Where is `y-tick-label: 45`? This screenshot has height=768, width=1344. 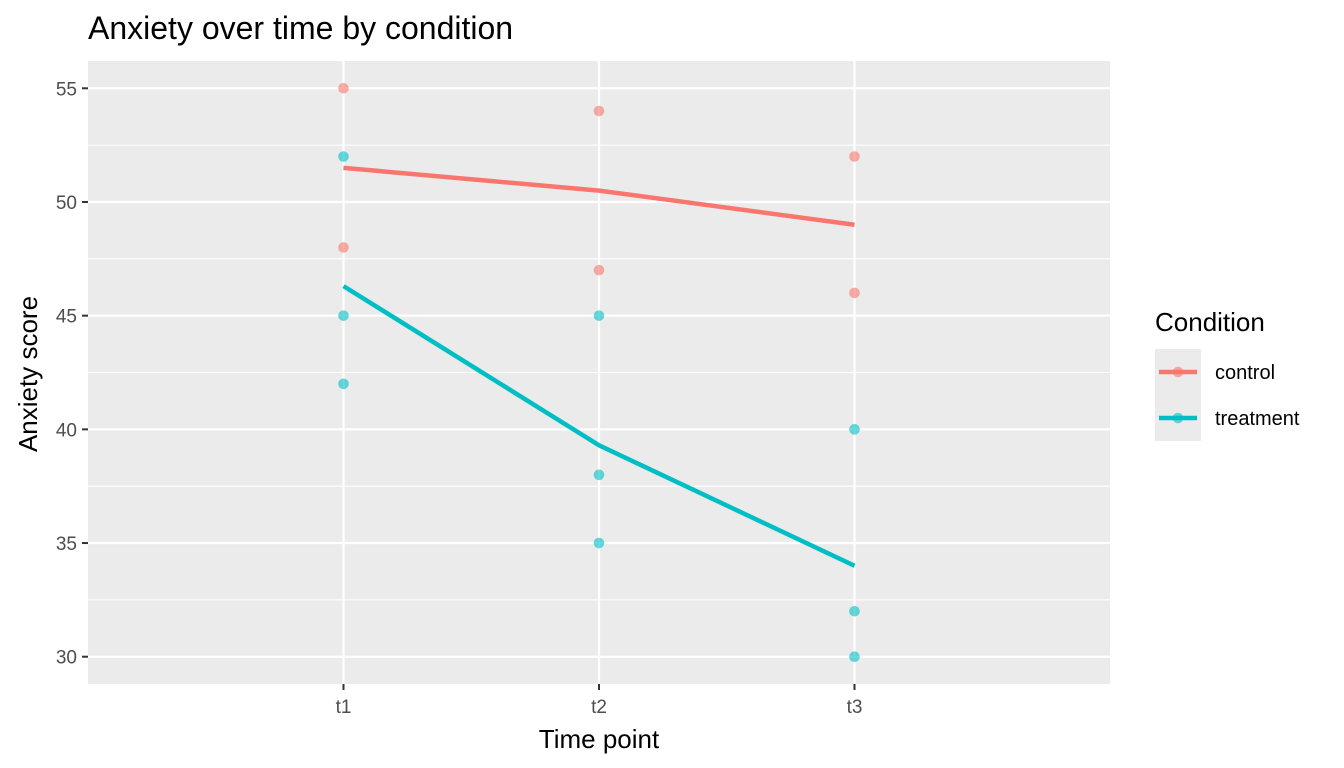
y-tick-label: 45 is located at coordinates (66, 317).